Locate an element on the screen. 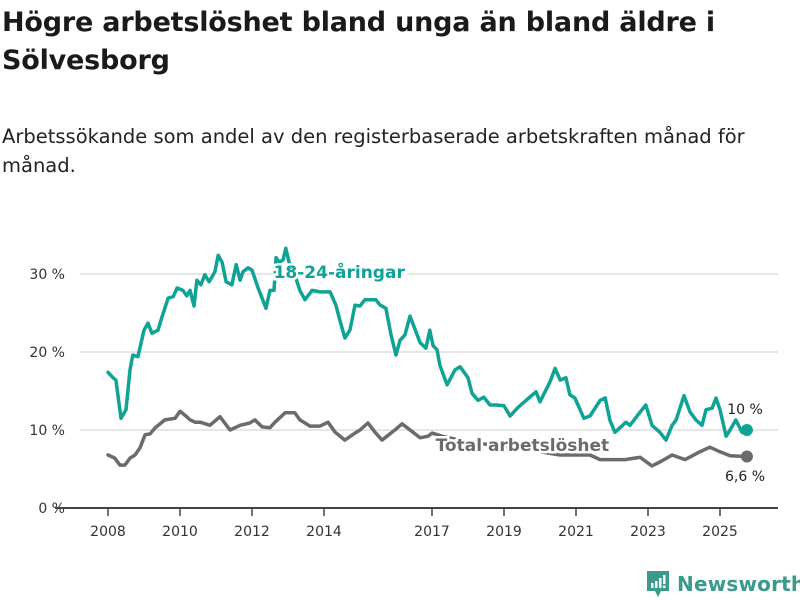  y-axis-ticks: 0 % 10 % 20 % 30 % is located at coordinates (47, 392).